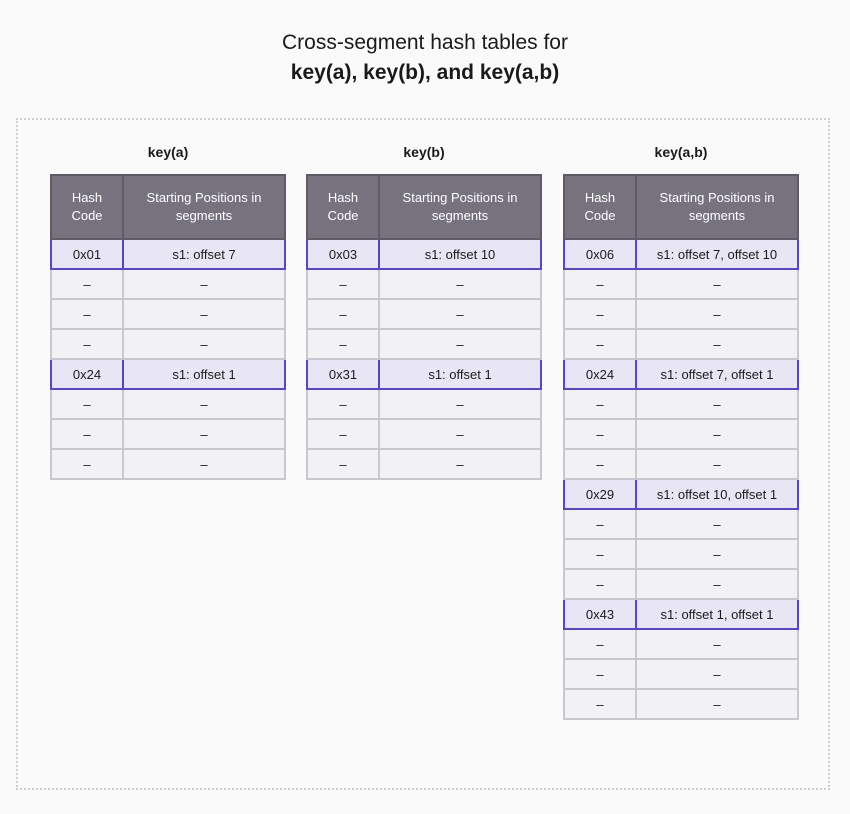 Image resolution: width=850 pixels, height=814 pixels. I want to click on positions-cell: s1: offset 7, offset 1, so click(717, 374).